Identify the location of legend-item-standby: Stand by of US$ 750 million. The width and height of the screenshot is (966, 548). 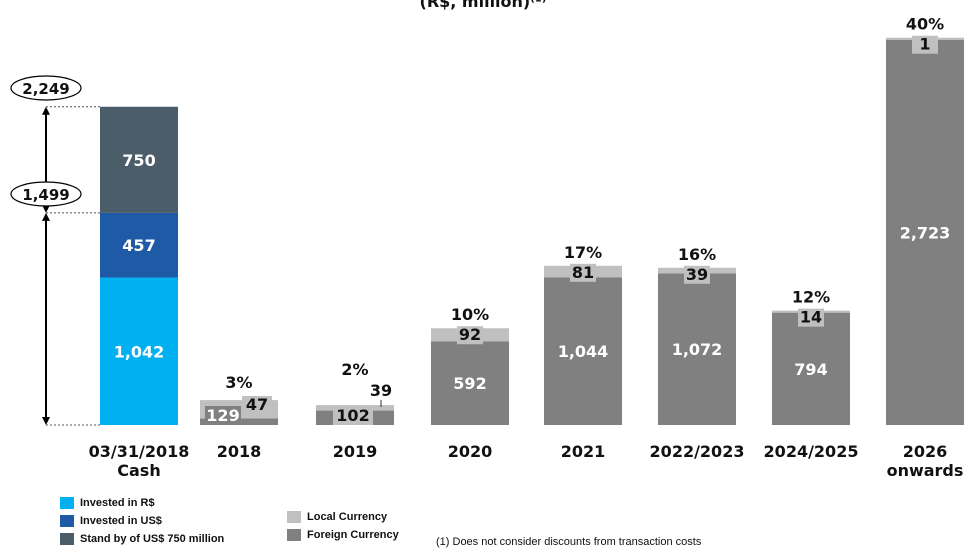
(142, 539).